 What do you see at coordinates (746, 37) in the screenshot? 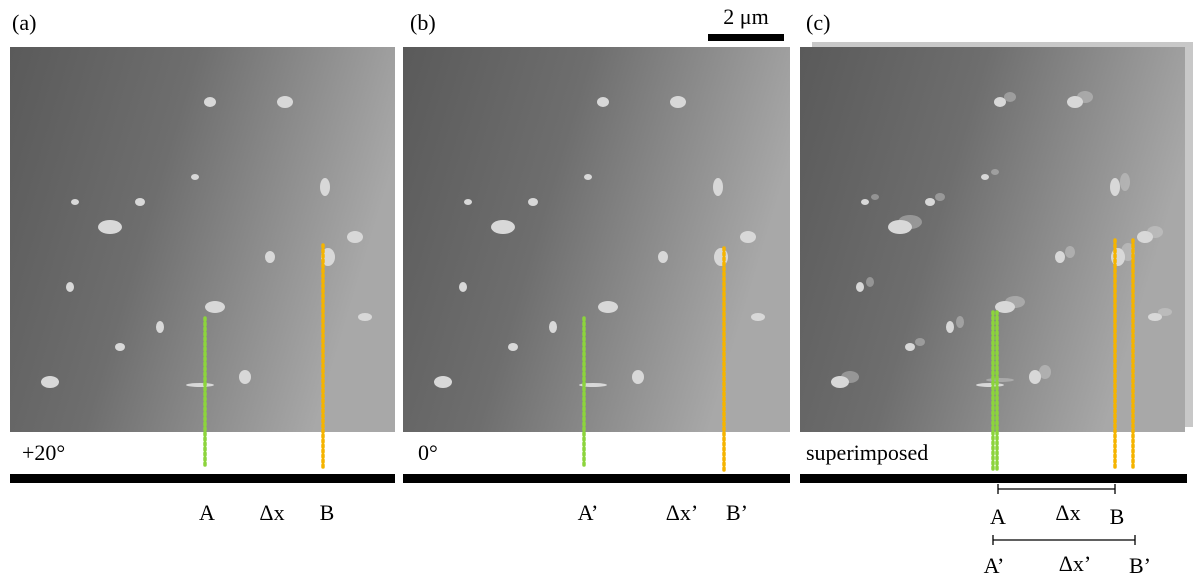
I see `scale-bar` at bounding box center [746, 37].